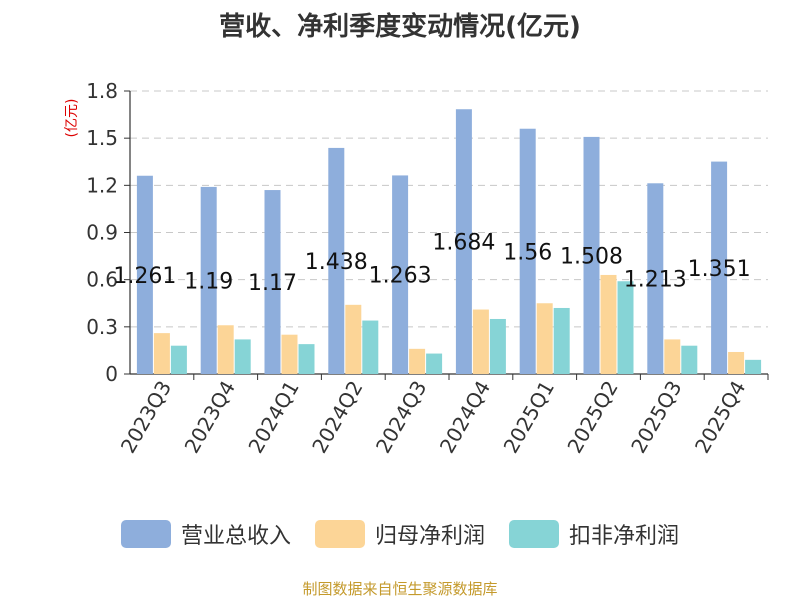  Describe the element at coordinates (102, 185) in the screenshot. I see `y-tick-label: 1.2` at that location.